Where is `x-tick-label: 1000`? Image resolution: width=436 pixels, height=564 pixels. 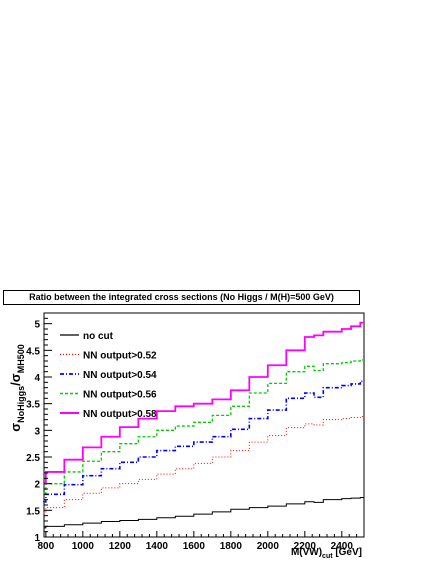
x-tick-label: 1000 is located at coordinates (83, 546).